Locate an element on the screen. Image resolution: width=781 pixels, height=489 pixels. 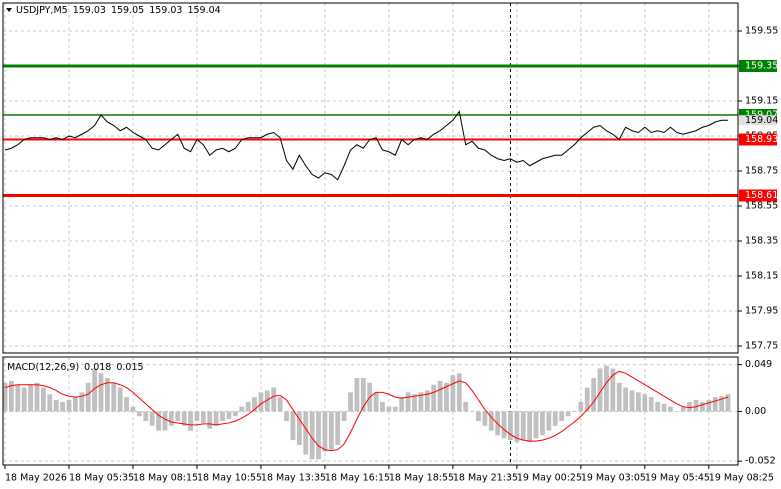
symbol: USDJPY,M5 is located at coordinates (42, 10).